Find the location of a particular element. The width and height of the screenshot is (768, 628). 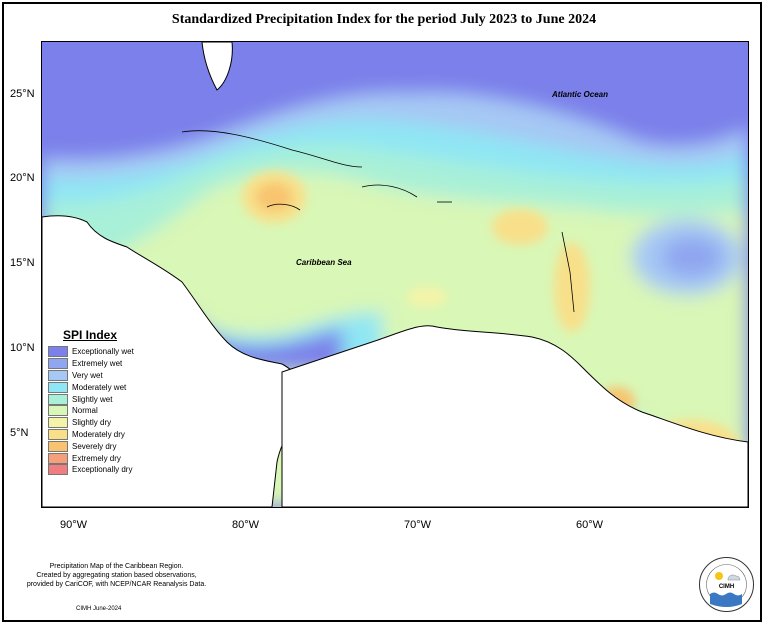

legend-label: Extremely wet is located at coordinates (97, 364).